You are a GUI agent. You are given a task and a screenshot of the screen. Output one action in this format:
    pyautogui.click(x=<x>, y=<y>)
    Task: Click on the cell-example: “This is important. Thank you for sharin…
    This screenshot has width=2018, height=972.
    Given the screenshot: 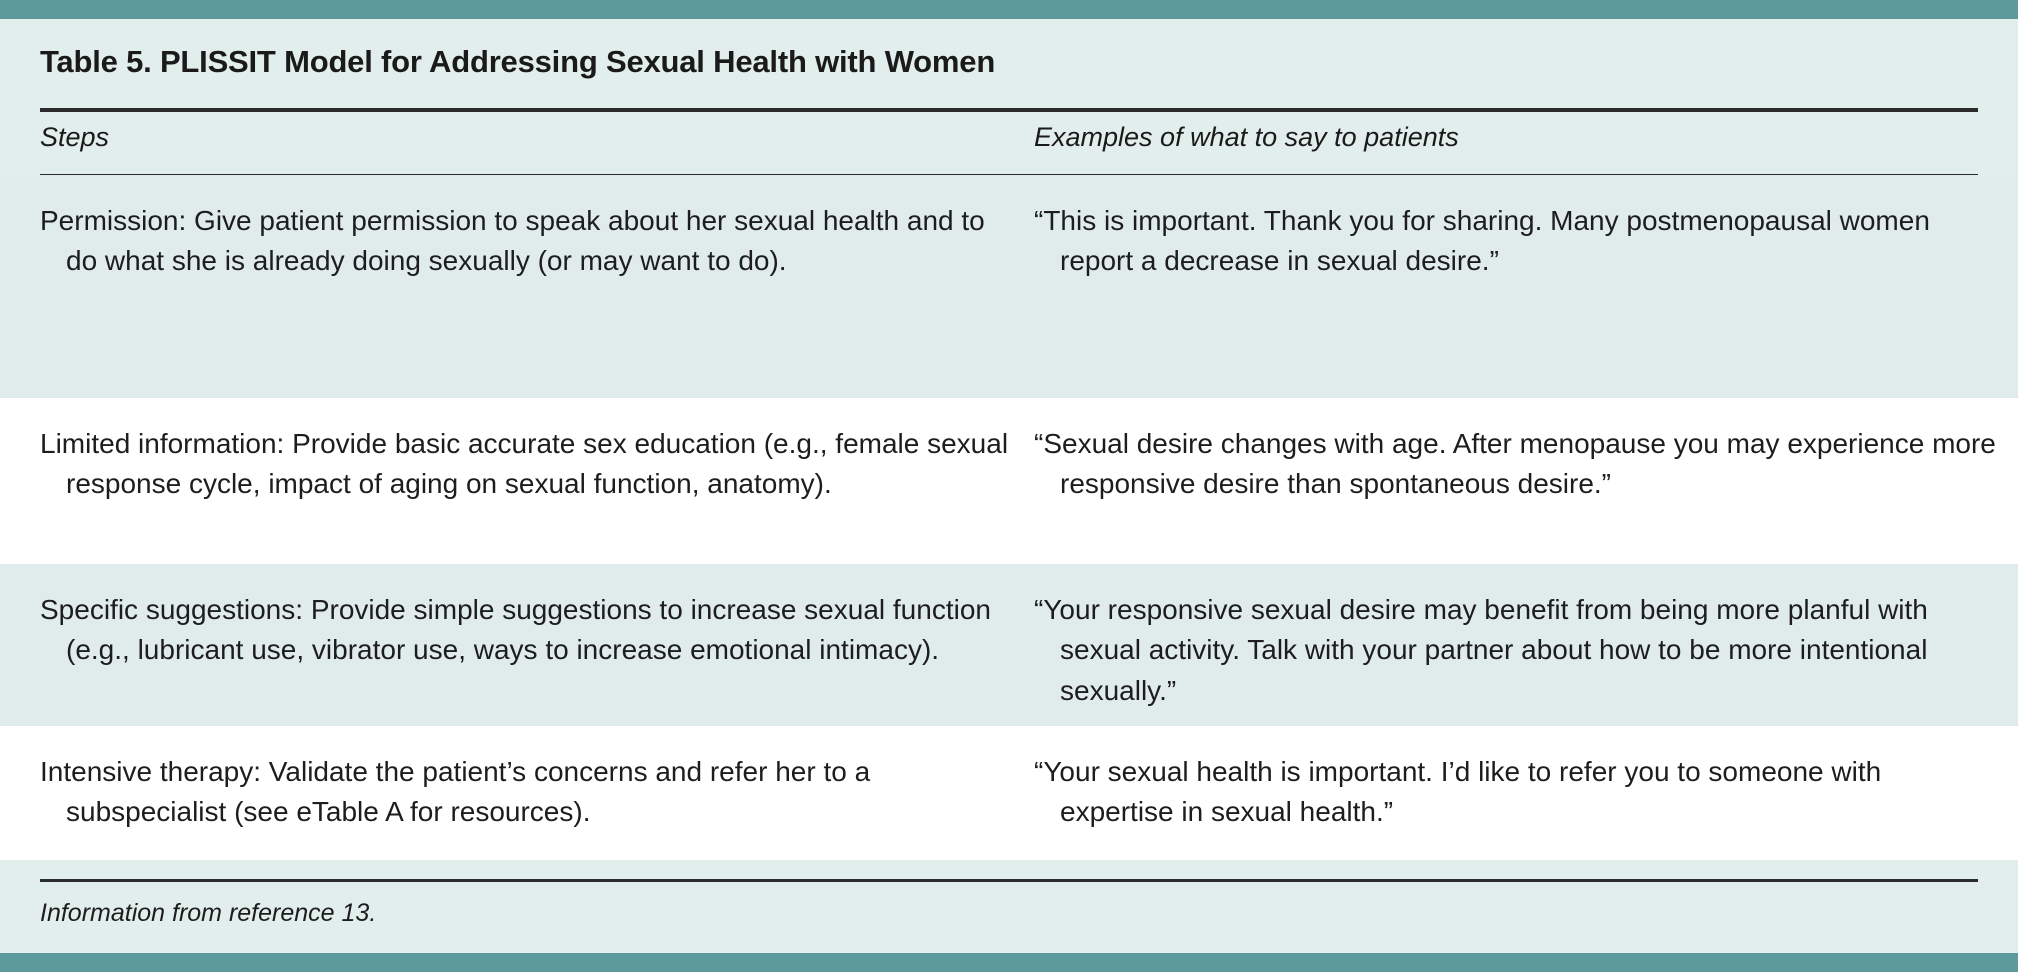 What is the action you would take?
    pyautogui.click(x=1482, y=241)
    